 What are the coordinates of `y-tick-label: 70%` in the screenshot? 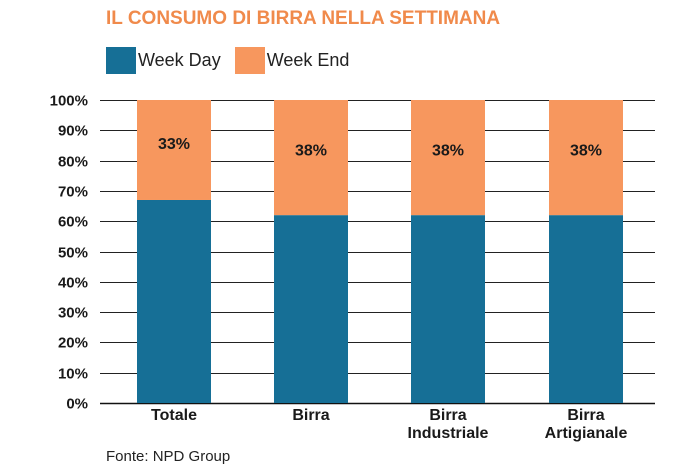 It's located at (73, 192).